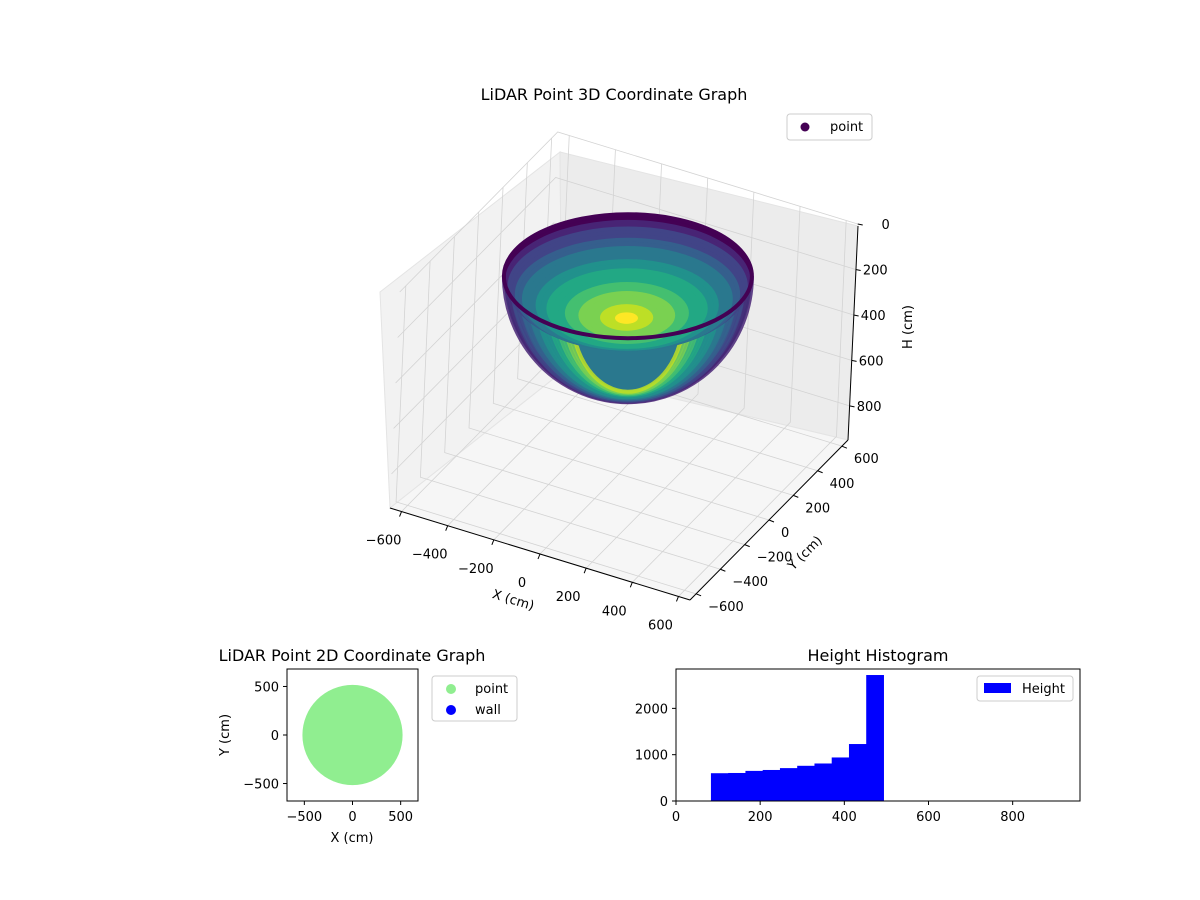  Describe the element at coordinates (1012, 817) in the screenshot. I see `x-tick-label-histogram: 800` at that location.